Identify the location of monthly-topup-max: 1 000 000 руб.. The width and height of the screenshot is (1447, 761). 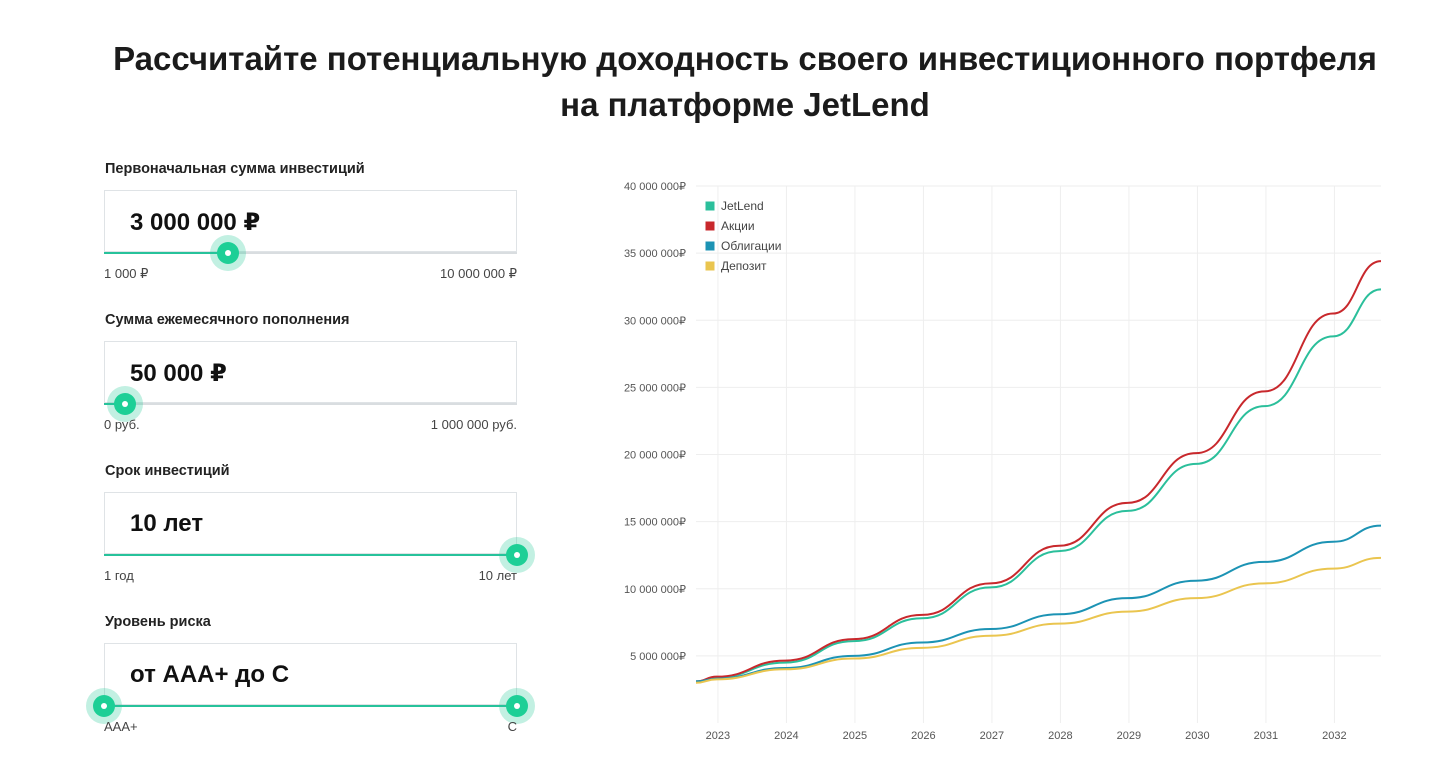
(473, 424).